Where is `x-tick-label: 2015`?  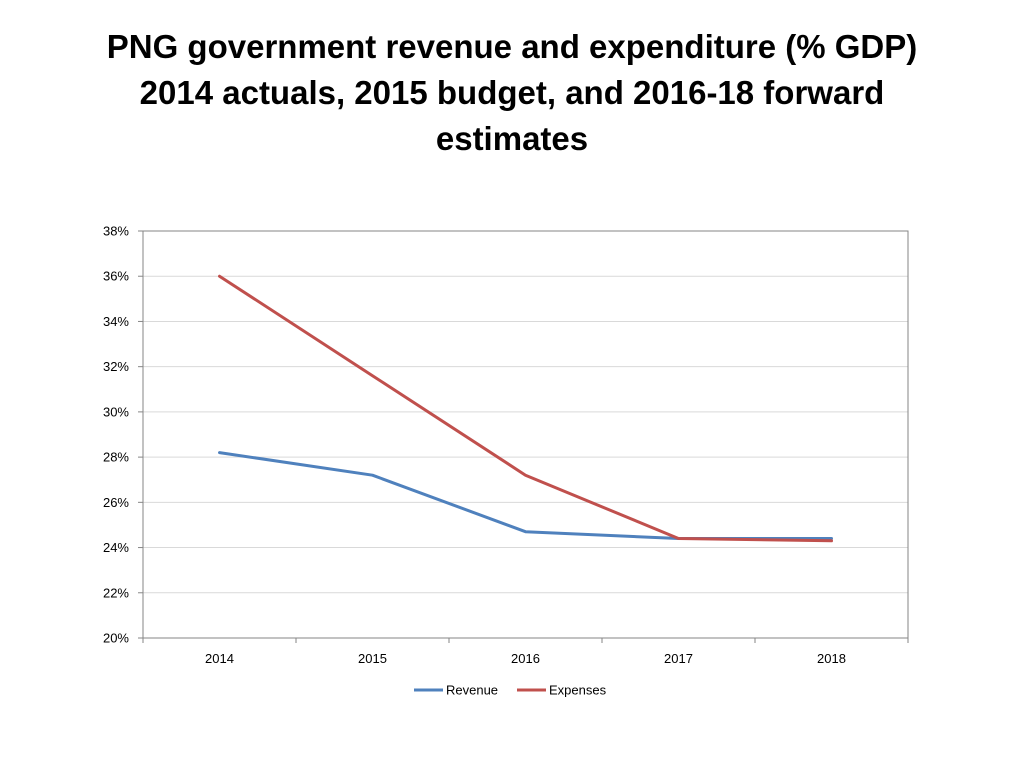
x-tick-label: 2015 is located at coordinates (372, 658).